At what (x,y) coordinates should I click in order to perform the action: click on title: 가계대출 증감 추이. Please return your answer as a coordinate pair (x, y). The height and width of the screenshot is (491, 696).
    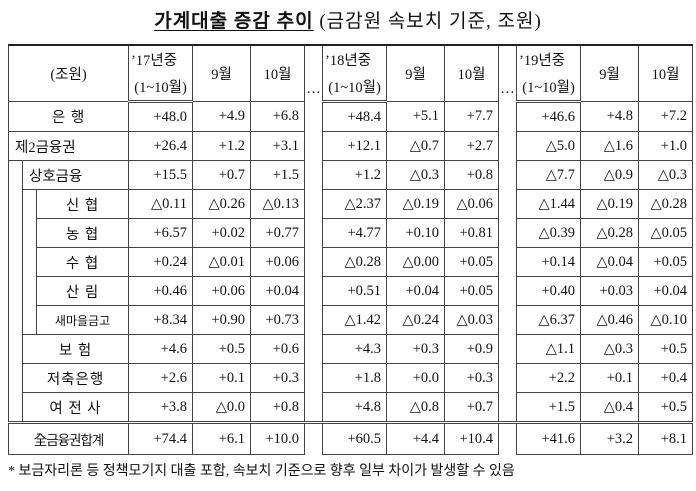
    Looking at the image, I should click on (234, 21).